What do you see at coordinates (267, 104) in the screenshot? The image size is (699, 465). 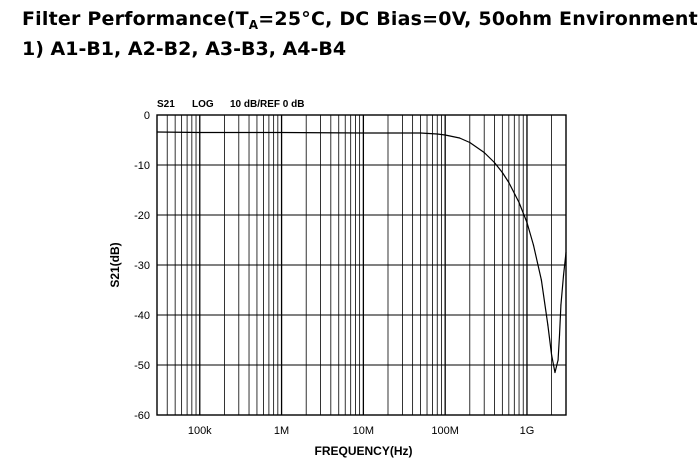 I see `header-label: 10 dB/REF 0 dB` at bounding box center [267, 104].